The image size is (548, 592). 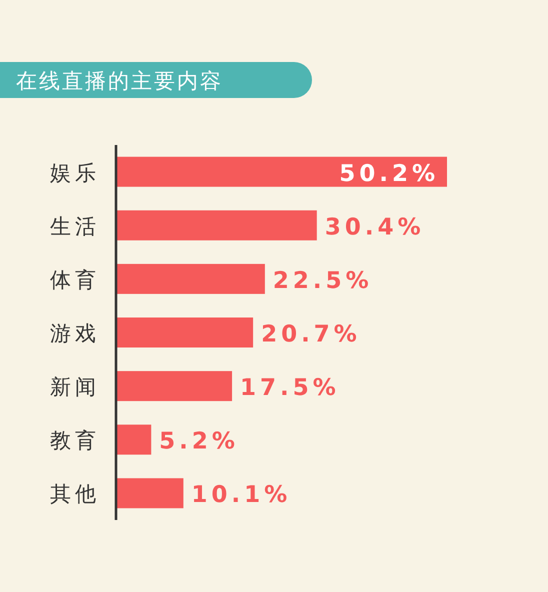 I want to click on title: 在线直播的主要内容, so click(x=156, y=80).